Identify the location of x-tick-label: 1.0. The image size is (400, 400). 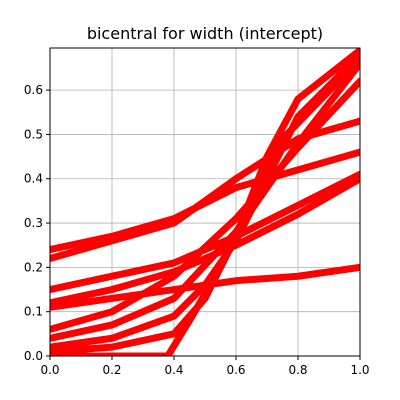
(359, 370).